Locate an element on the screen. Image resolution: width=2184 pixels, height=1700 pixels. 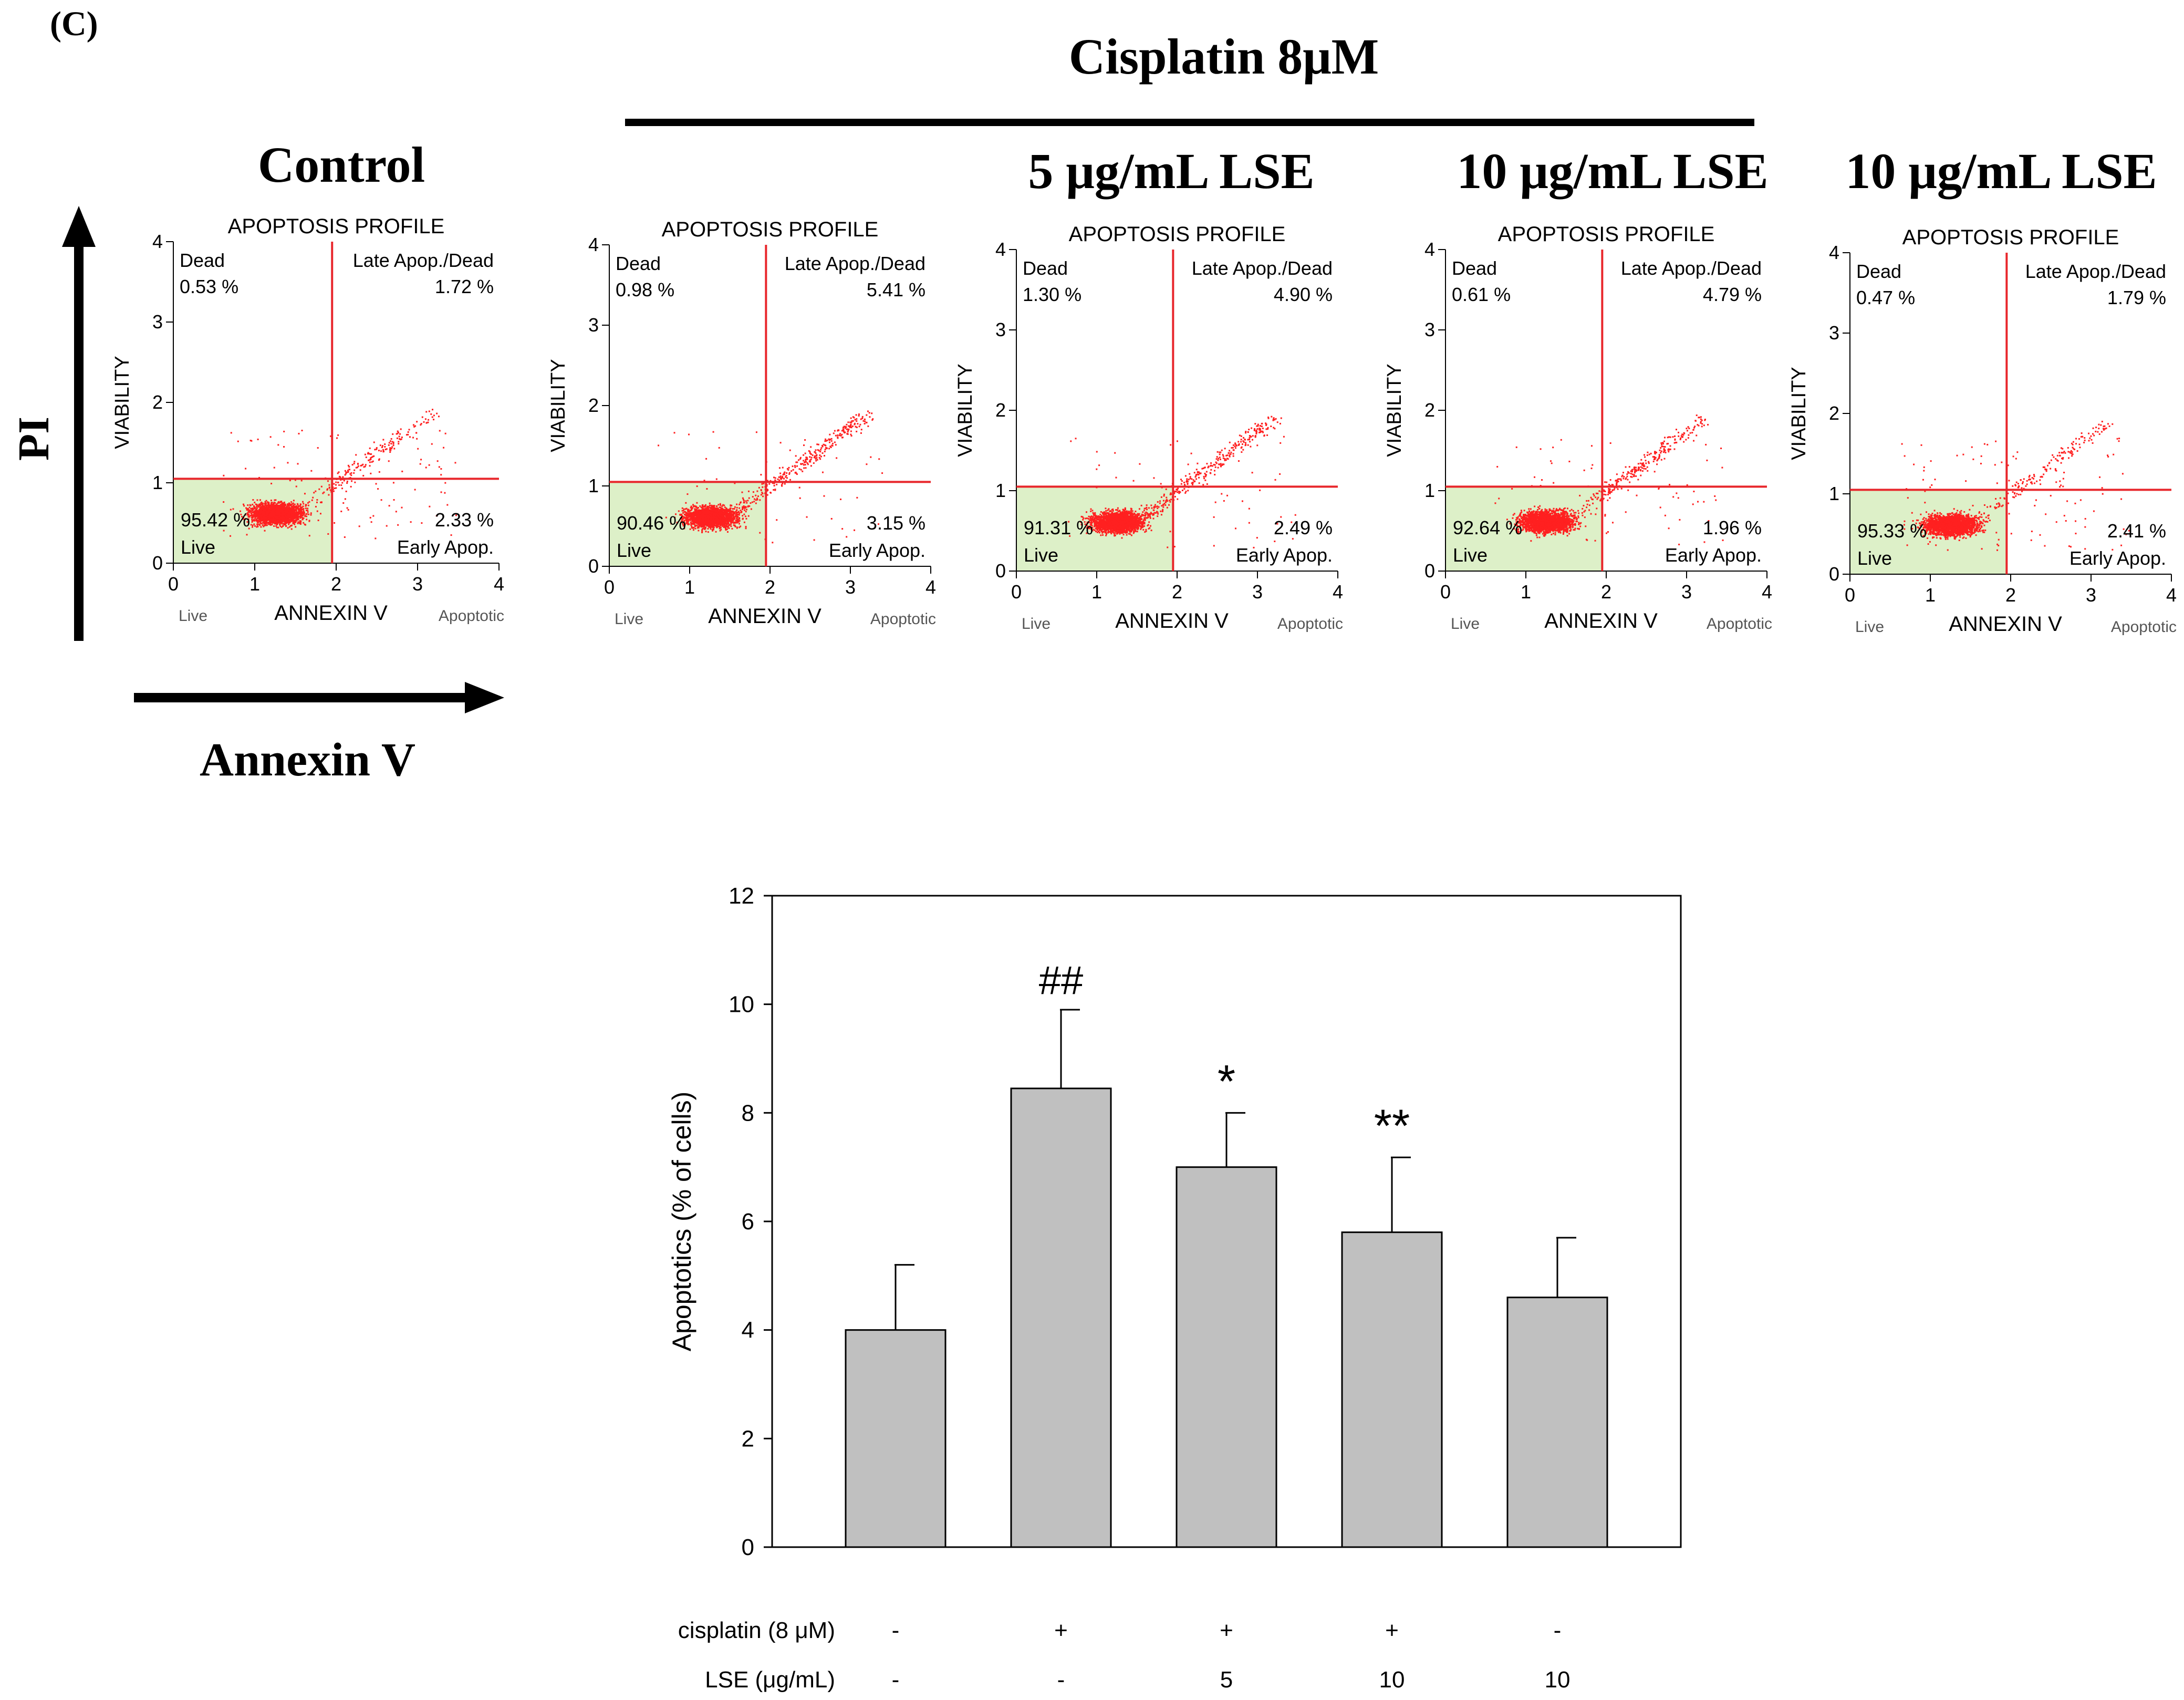
x-right-label: Apoptotic is located at coordinates (903, 619).